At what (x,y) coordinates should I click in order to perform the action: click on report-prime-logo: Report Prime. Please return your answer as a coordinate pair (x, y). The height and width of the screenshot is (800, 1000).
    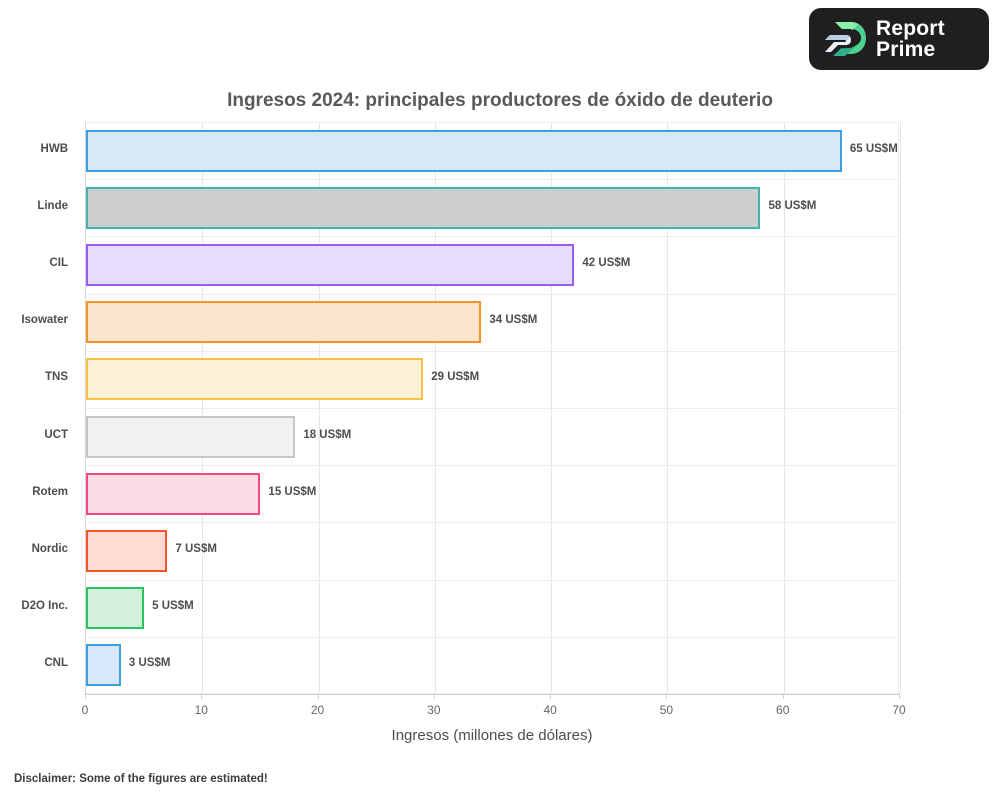
    Looking at the image, I should click on (899, 39).